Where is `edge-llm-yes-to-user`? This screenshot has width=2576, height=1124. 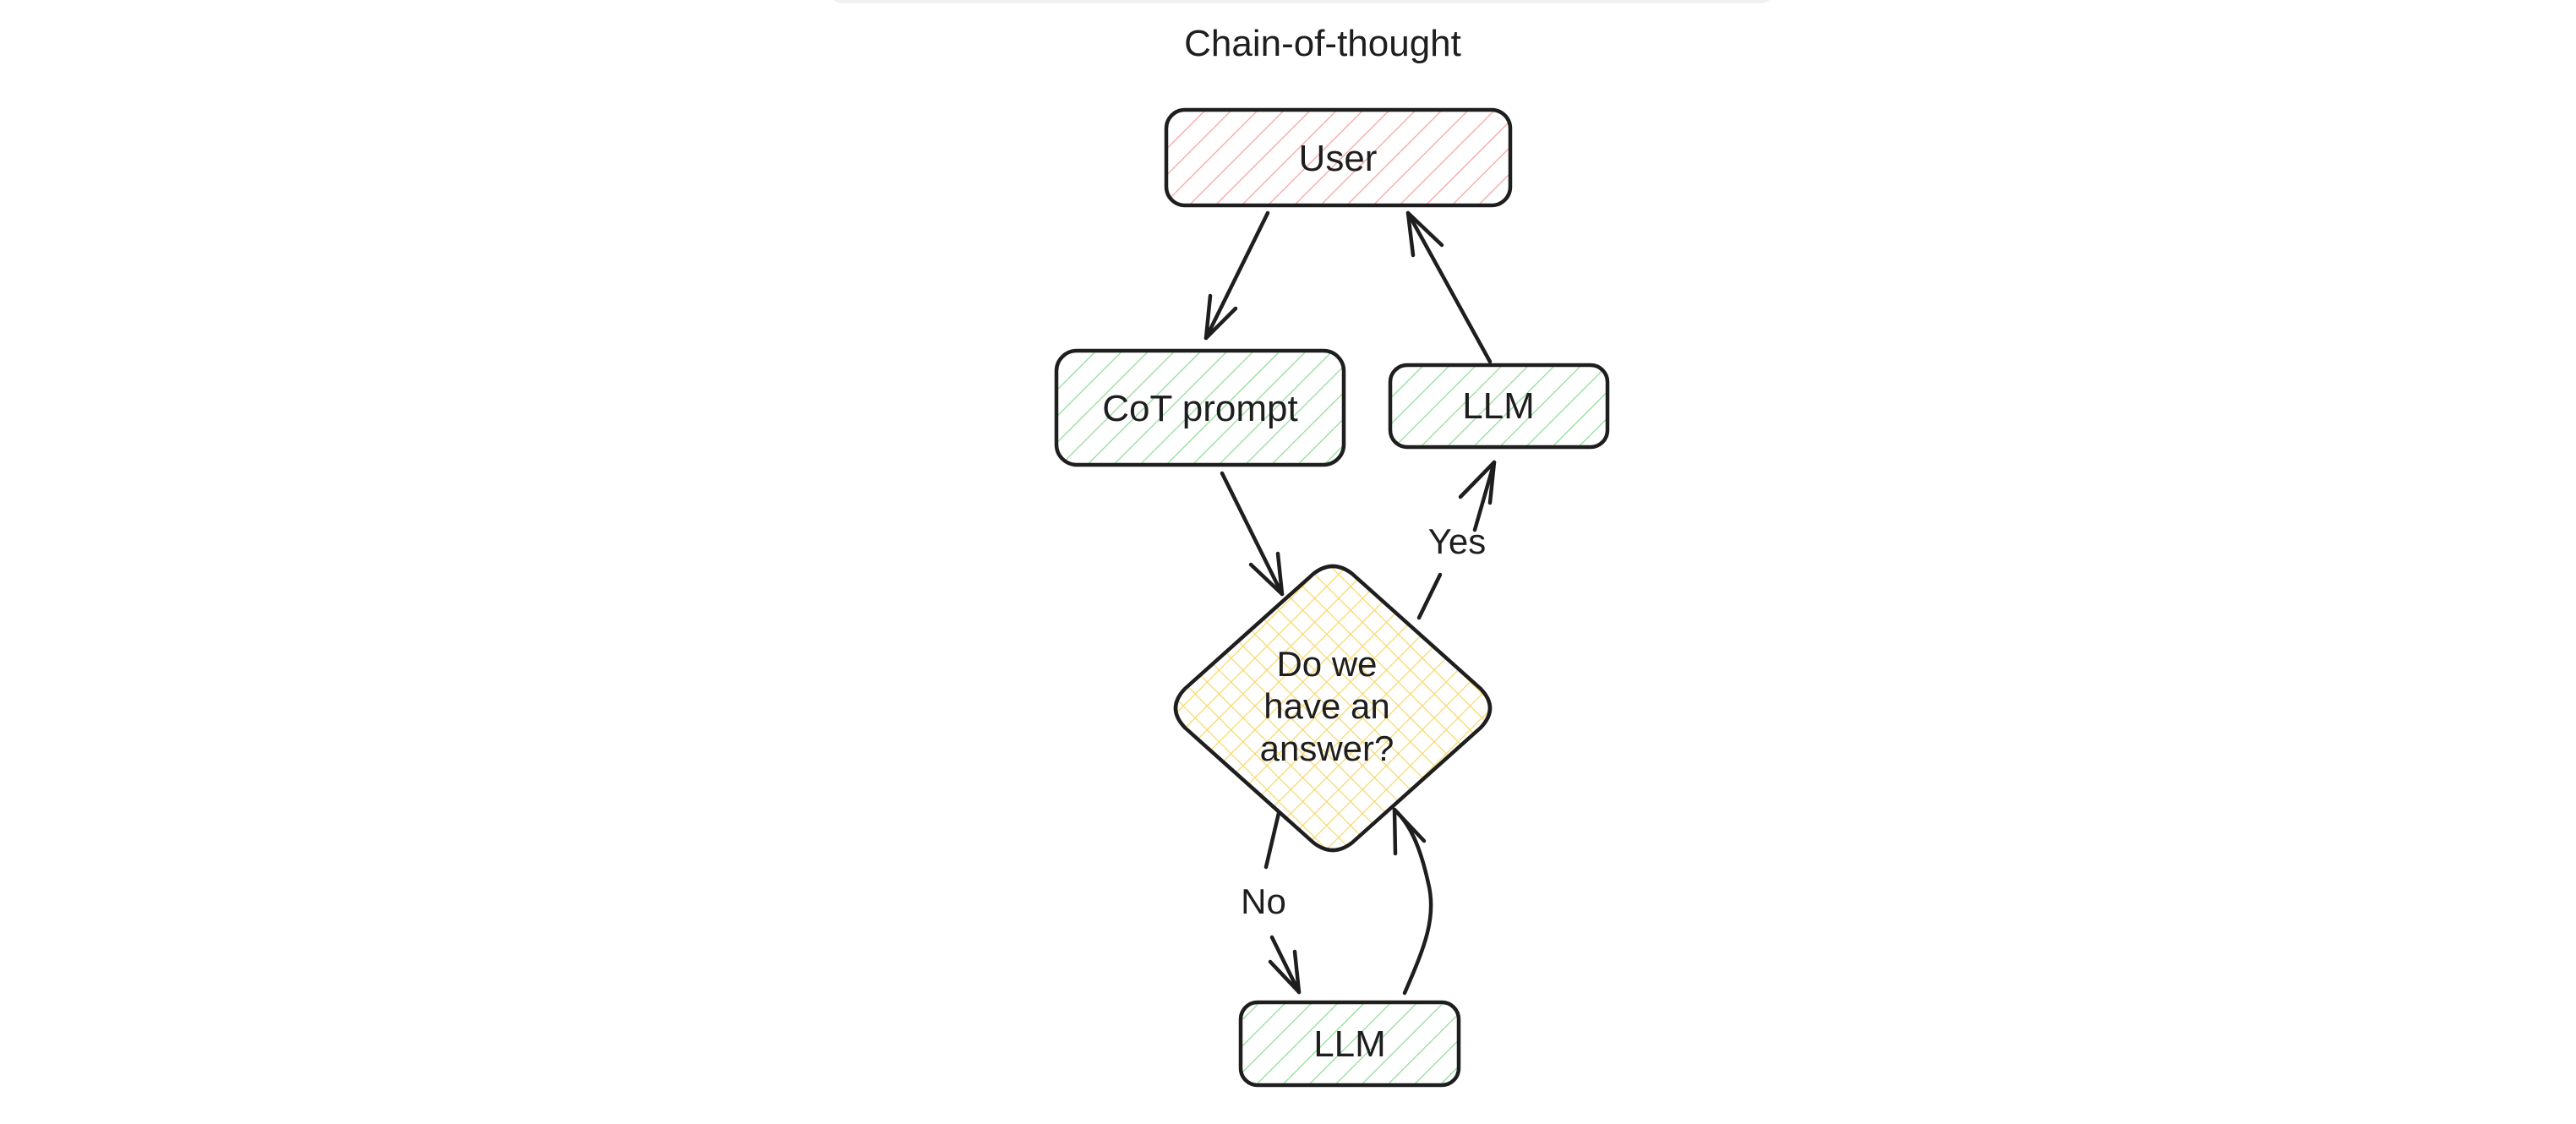 edge-llm-yes-to-user is located at coordinates (1449, 287).